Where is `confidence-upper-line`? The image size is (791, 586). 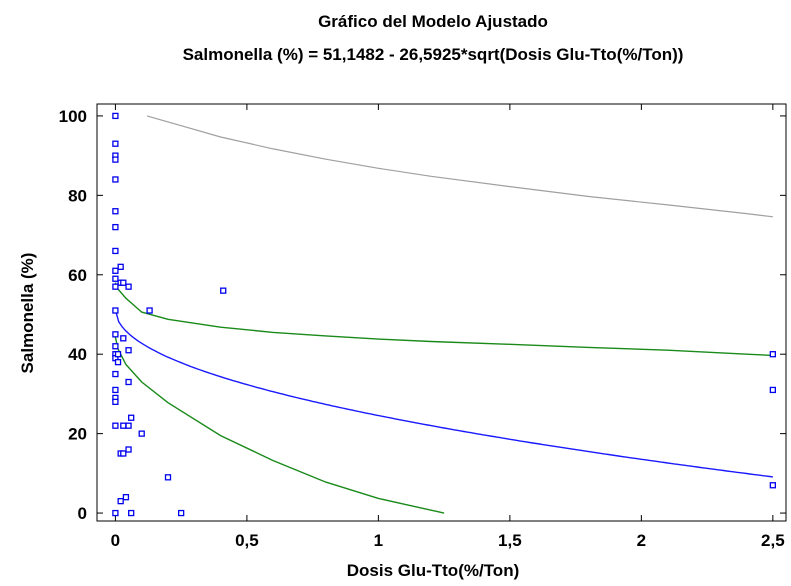 confidence-upper-line is located at coordinates (443, 319).